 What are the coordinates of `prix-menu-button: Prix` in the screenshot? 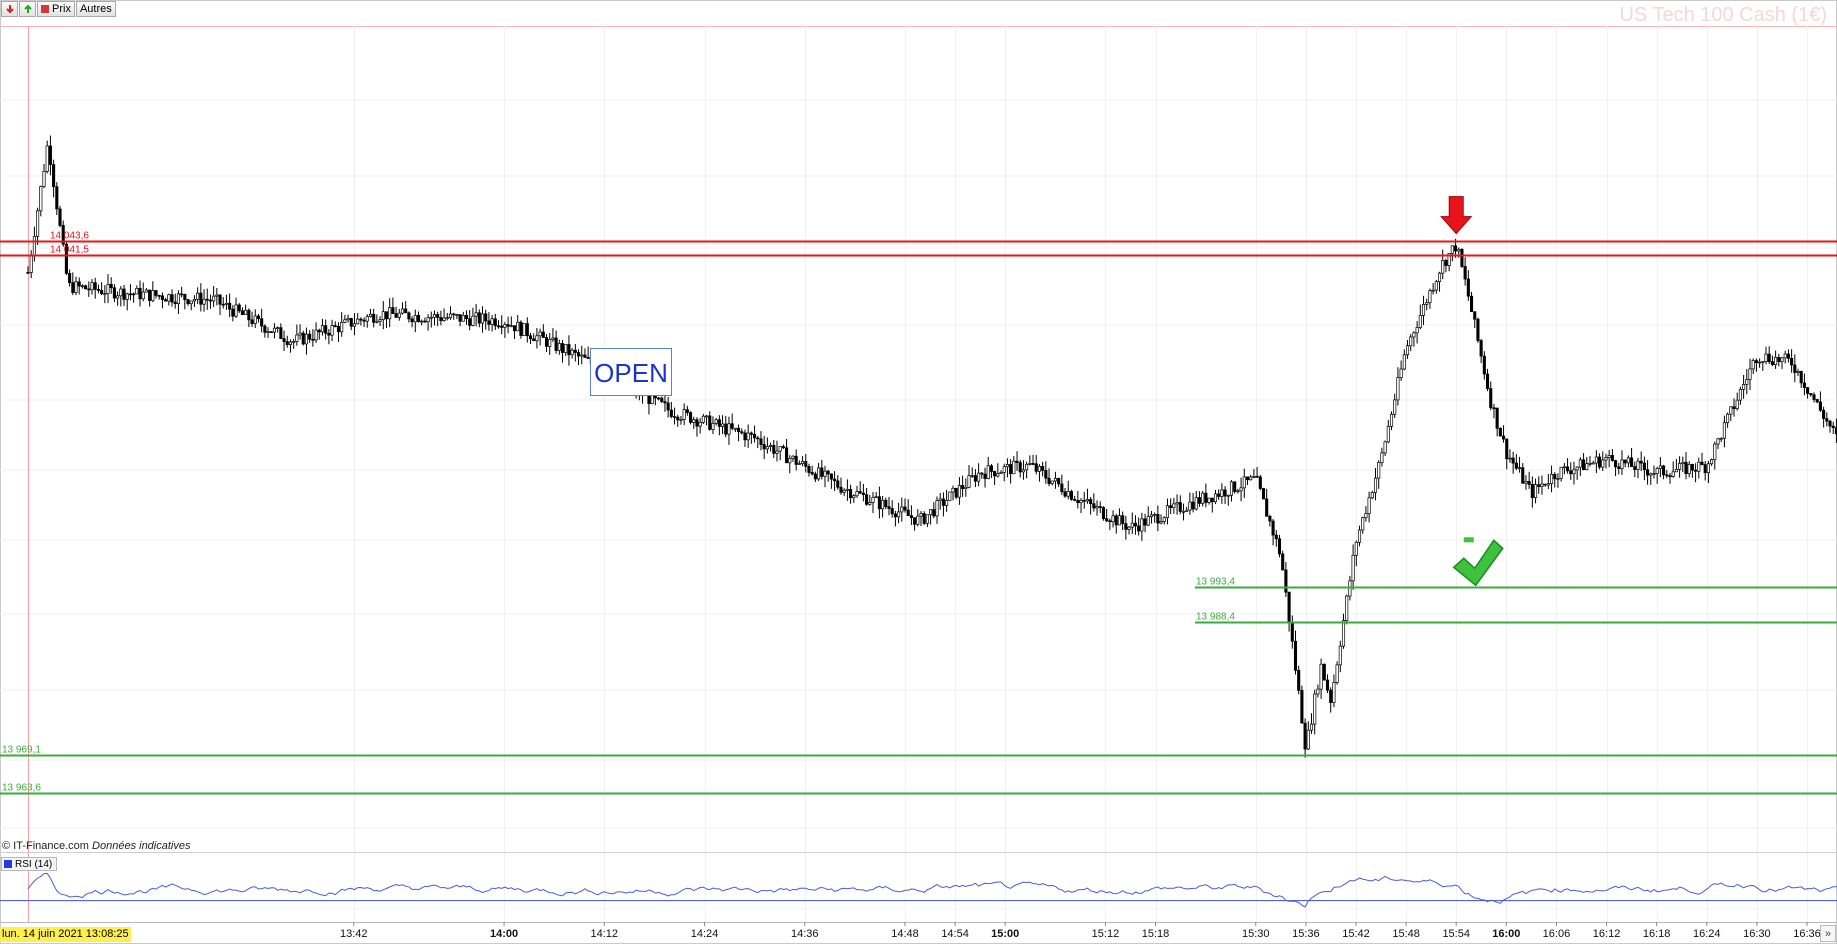 It's located at (56, 9).